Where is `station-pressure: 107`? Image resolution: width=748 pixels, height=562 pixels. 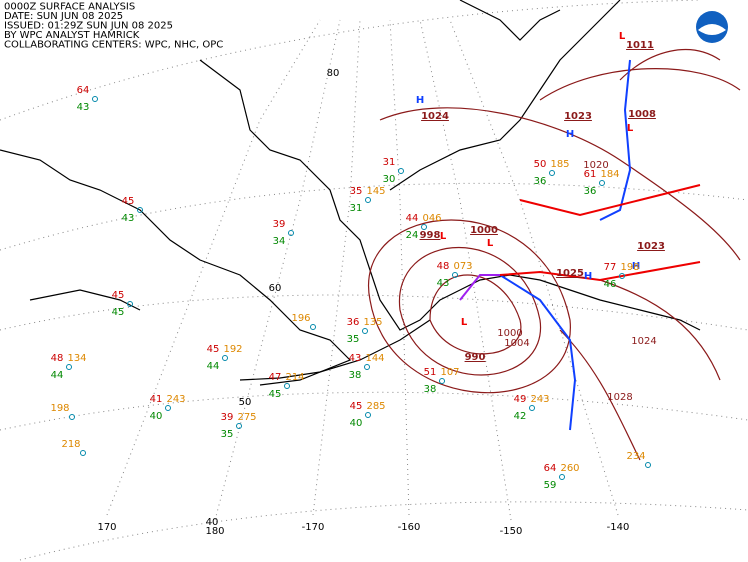 station-pressure: 107 is located at coordinates (449, 372).